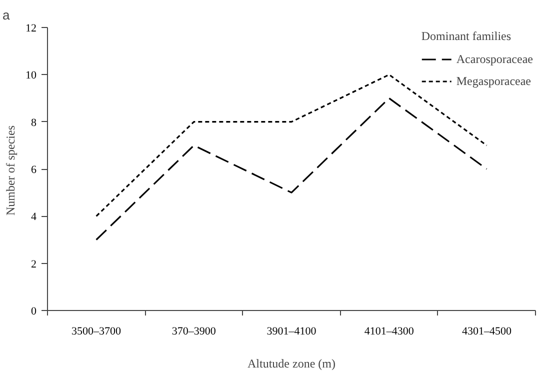 This screenshot has width=550, height=373. I want to click on x-tick-label: 3901–4100, so click(291, 332).